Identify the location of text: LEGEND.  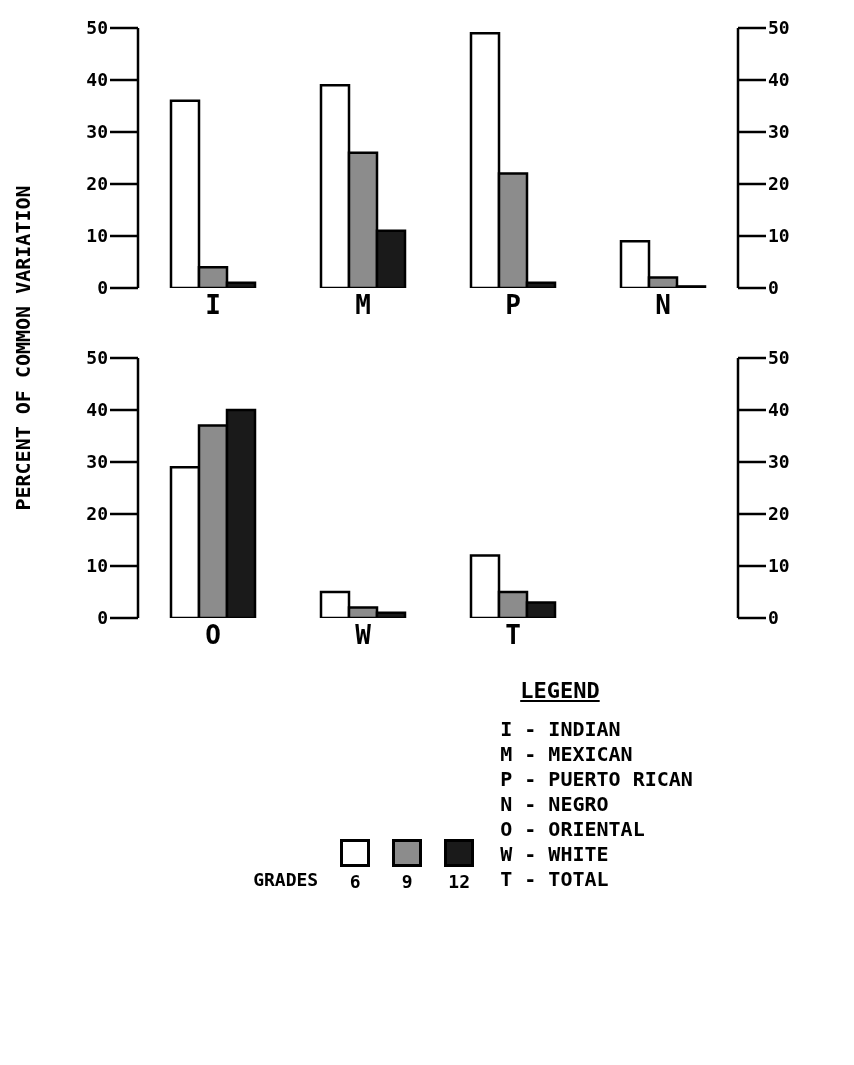
(560, 690).